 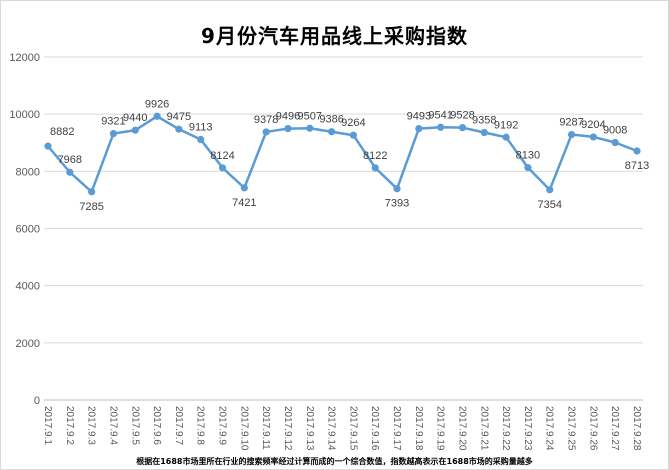 What do you see at coordinates (462, 116) in the screenshot?
I see `data-label: 9528` at bounding box center [462, 116].